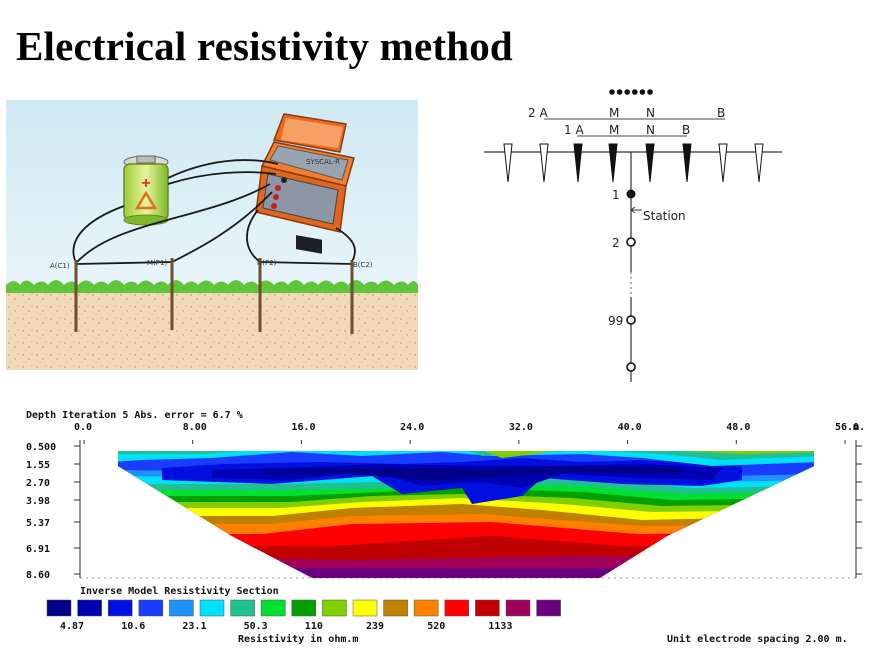 The height and width of the screenshot is (668, 891). I want to click on electrode-label-a: A(C1), so click(60, 266).